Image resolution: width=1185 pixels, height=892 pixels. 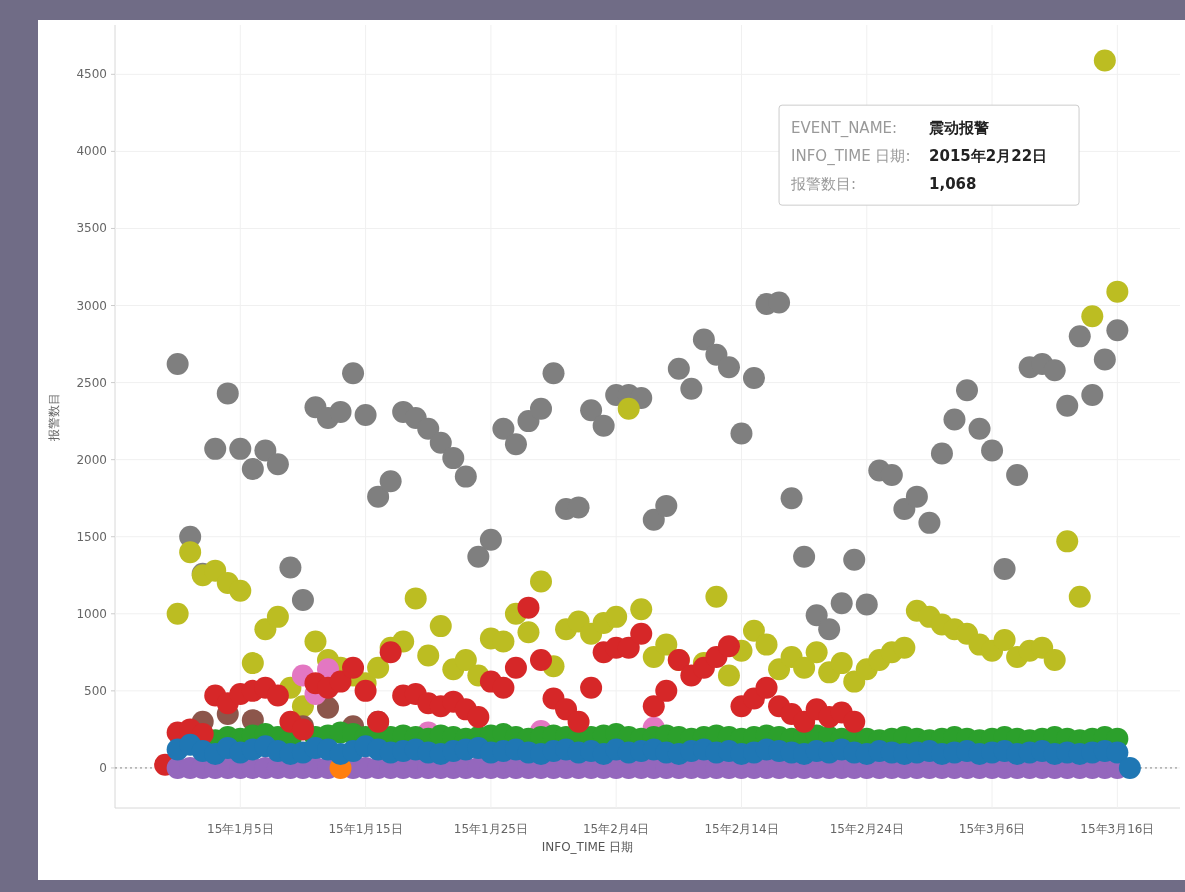 I want to click on x-tick-label: 15年1月25日, so click(x=490, y=829).